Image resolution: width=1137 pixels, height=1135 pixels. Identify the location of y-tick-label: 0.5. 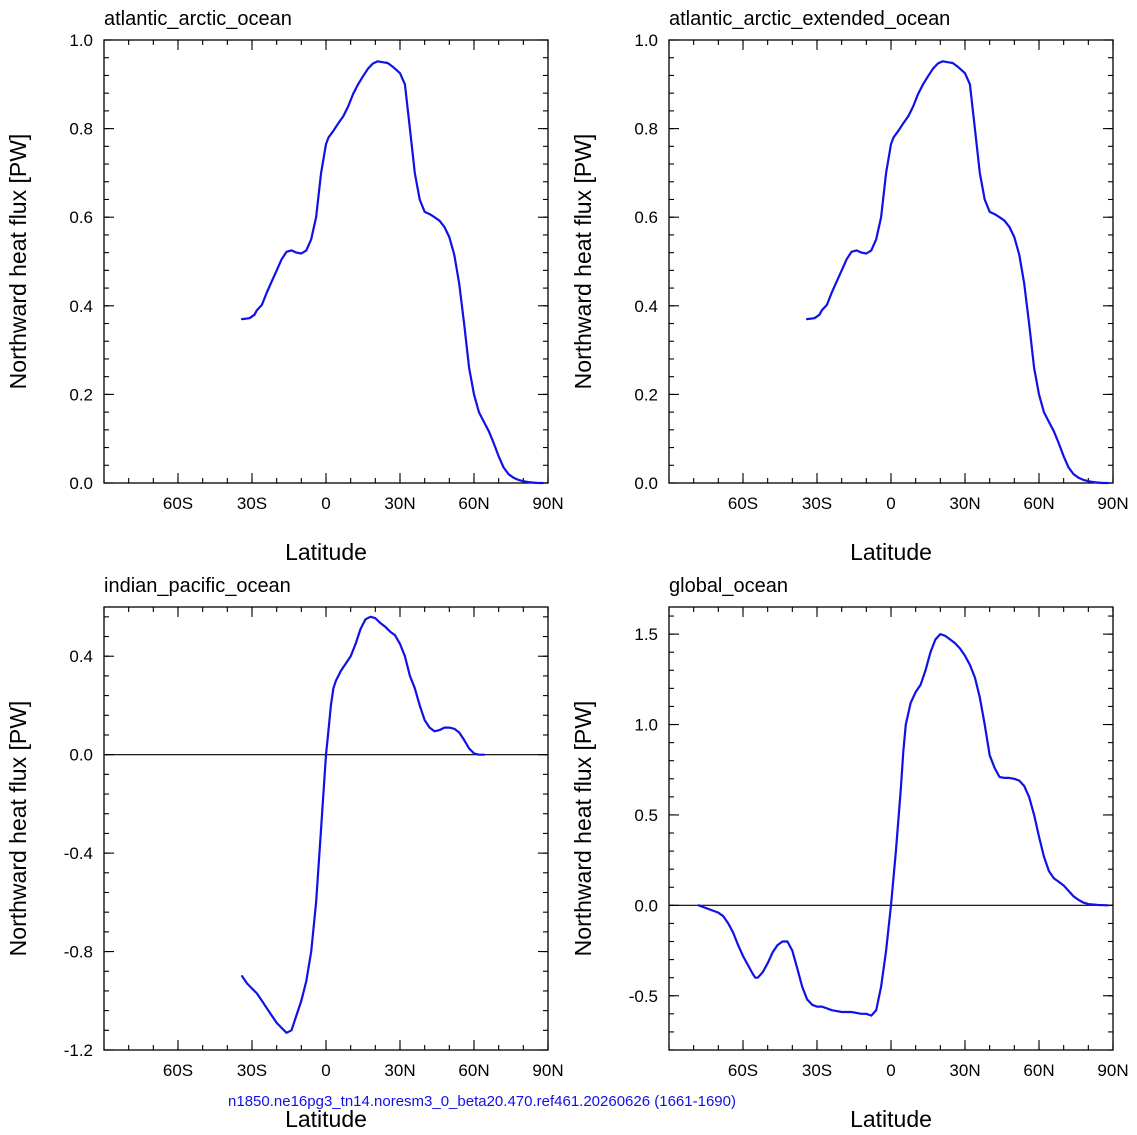
(646, 815).